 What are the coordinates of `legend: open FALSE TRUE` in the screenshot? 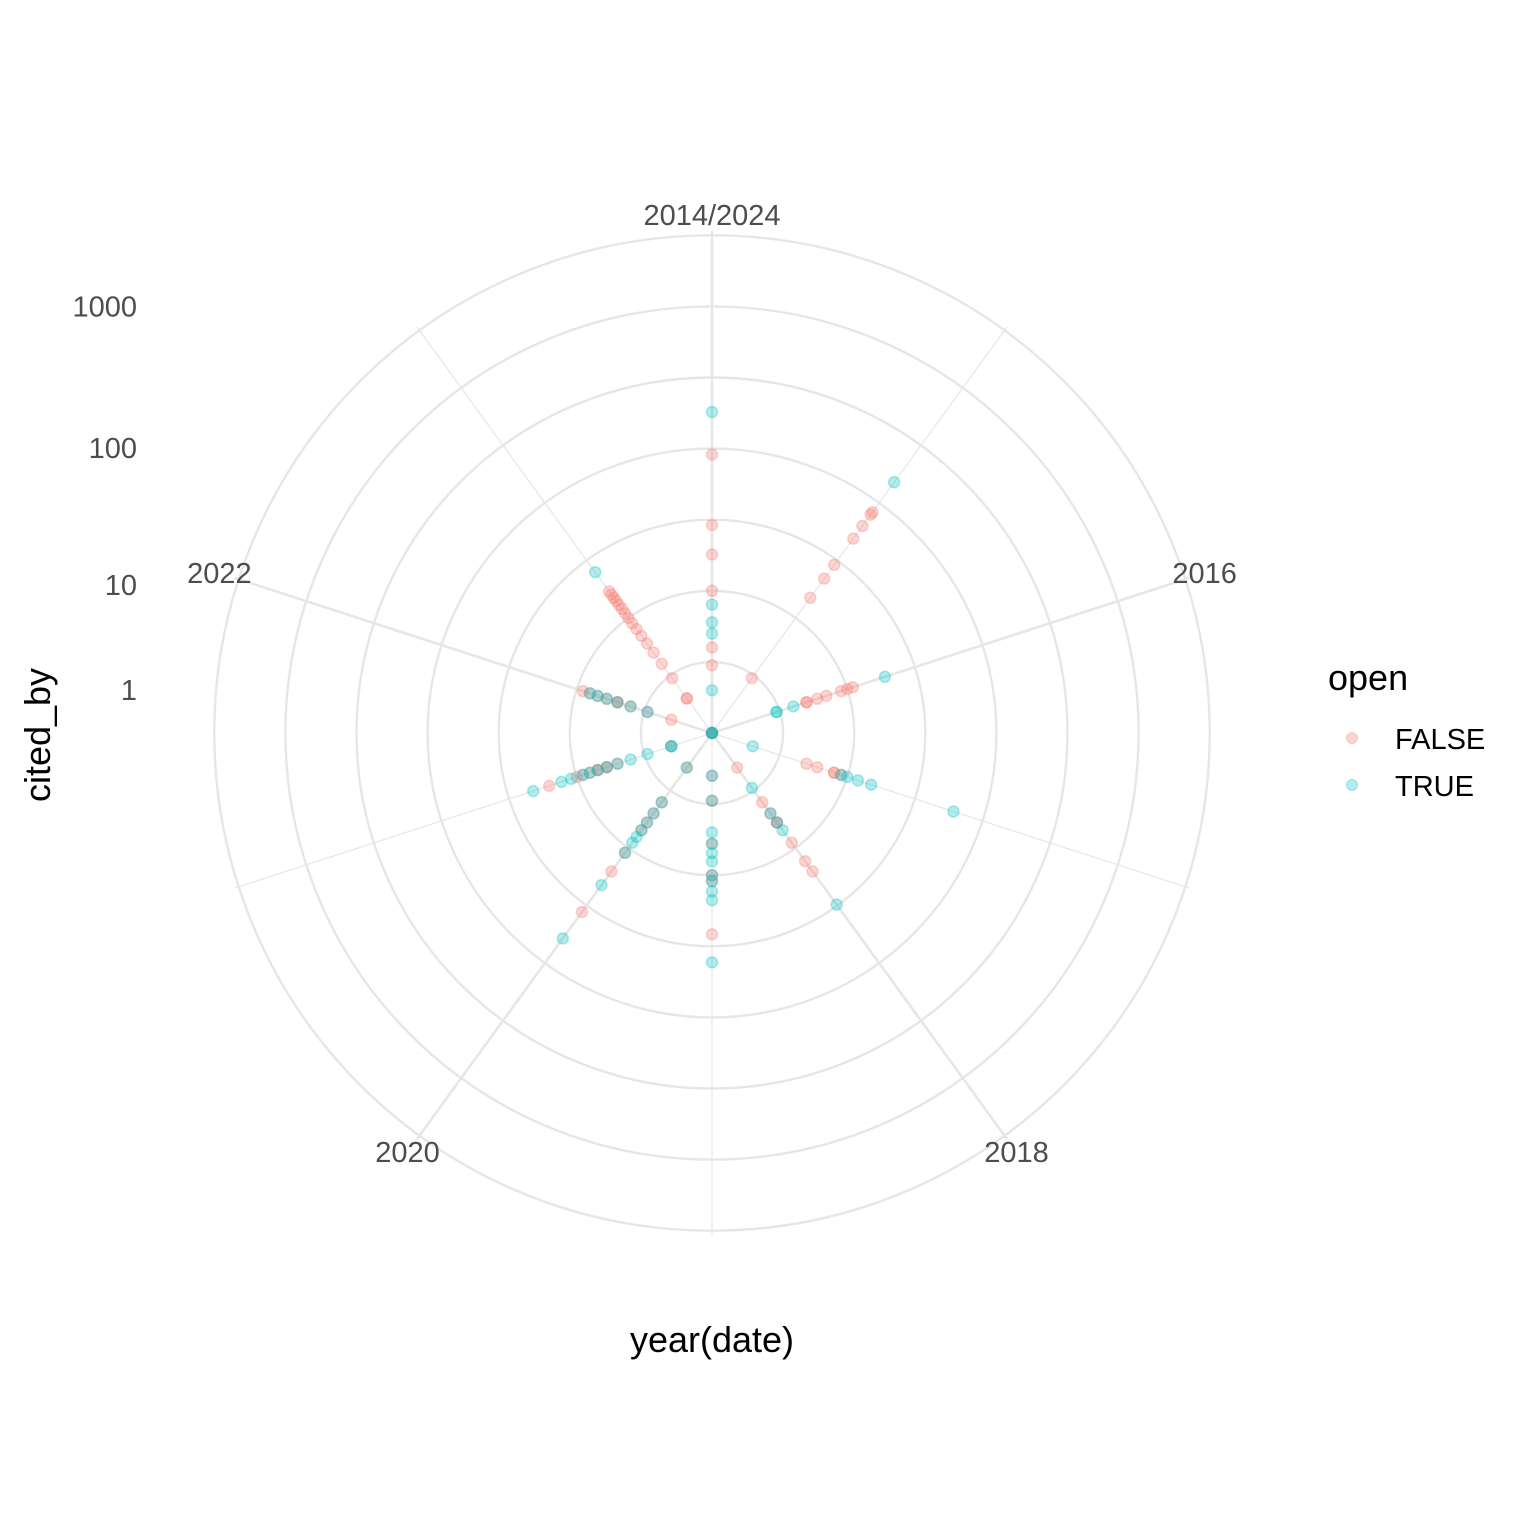 It's located at (1406, 730).